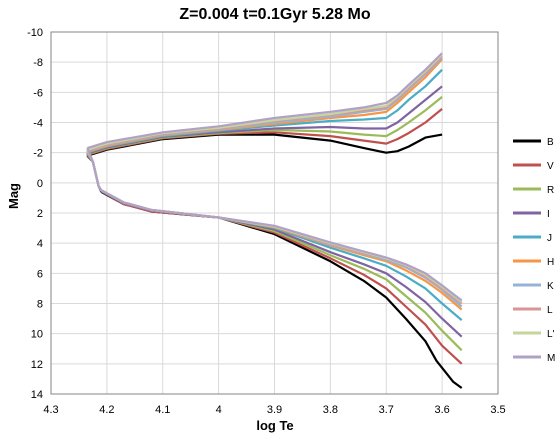 The width and height of the screenshot is (560, 442). What do you see at coordinates (13, 196) in the screenshot?
I see `y-axis-label: Mag` at bounding box center [13, 196].